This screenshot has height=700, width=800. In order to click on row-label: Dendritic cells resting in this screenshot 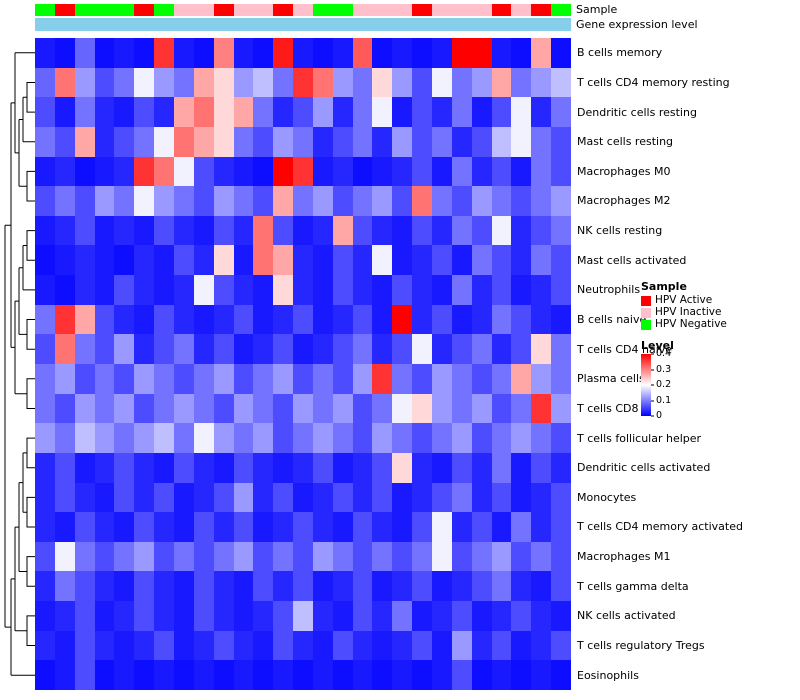, I will do `click(637, 112)`.